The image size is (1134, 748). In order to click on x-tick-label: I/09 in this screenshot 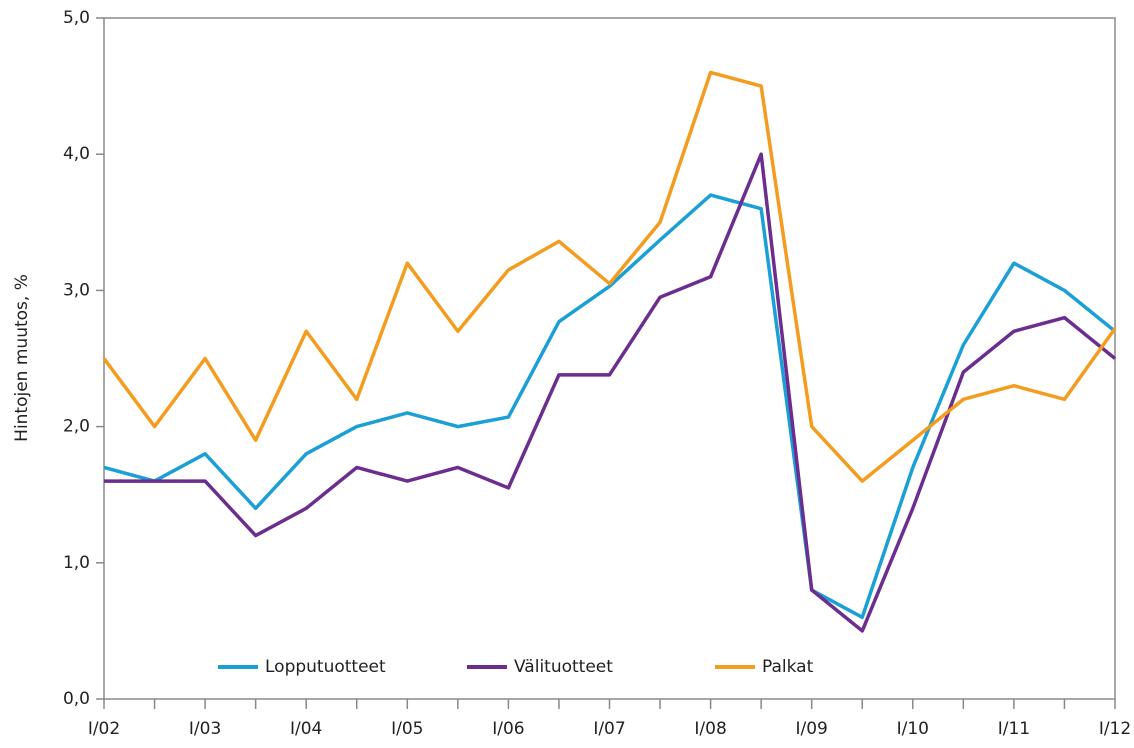, I will do `click(812, 729)`.